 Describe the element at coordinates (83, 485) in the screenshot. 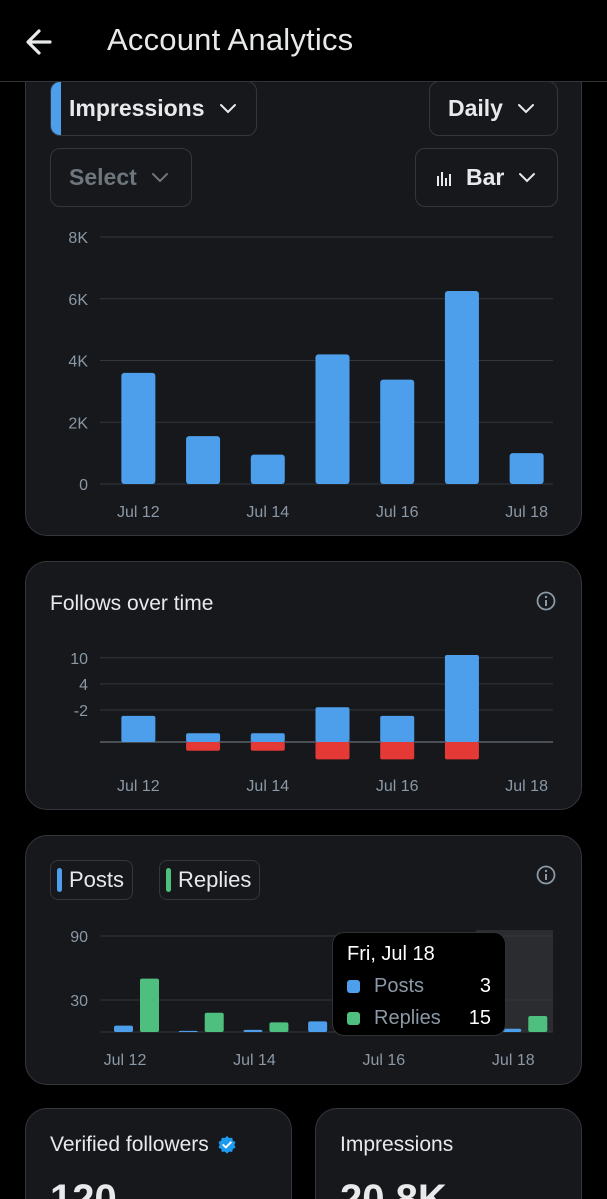

I see `y-tick-label: 0` at that location.